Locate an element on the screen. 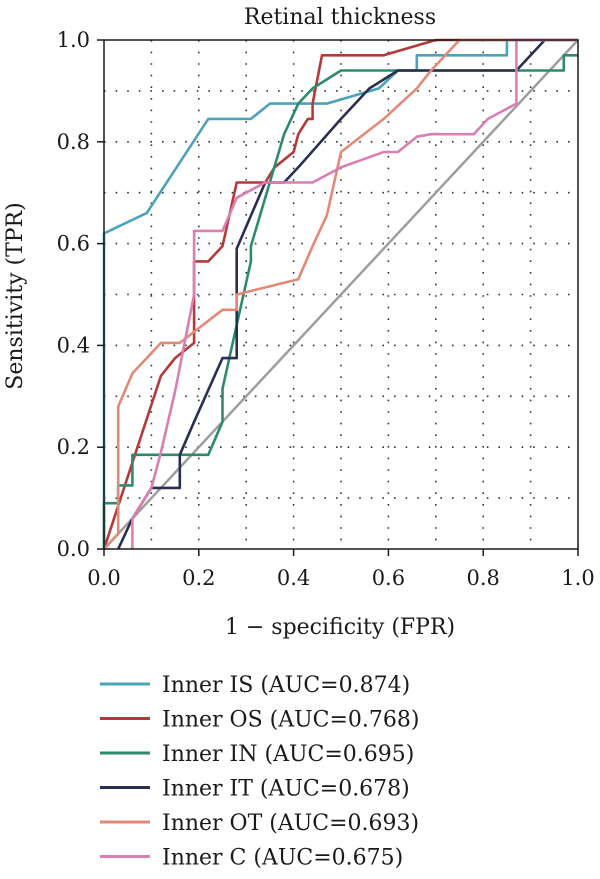 This screenshot has height=879, width=600. y-tick-label: 0.4 is located at coordinates (73, 345).